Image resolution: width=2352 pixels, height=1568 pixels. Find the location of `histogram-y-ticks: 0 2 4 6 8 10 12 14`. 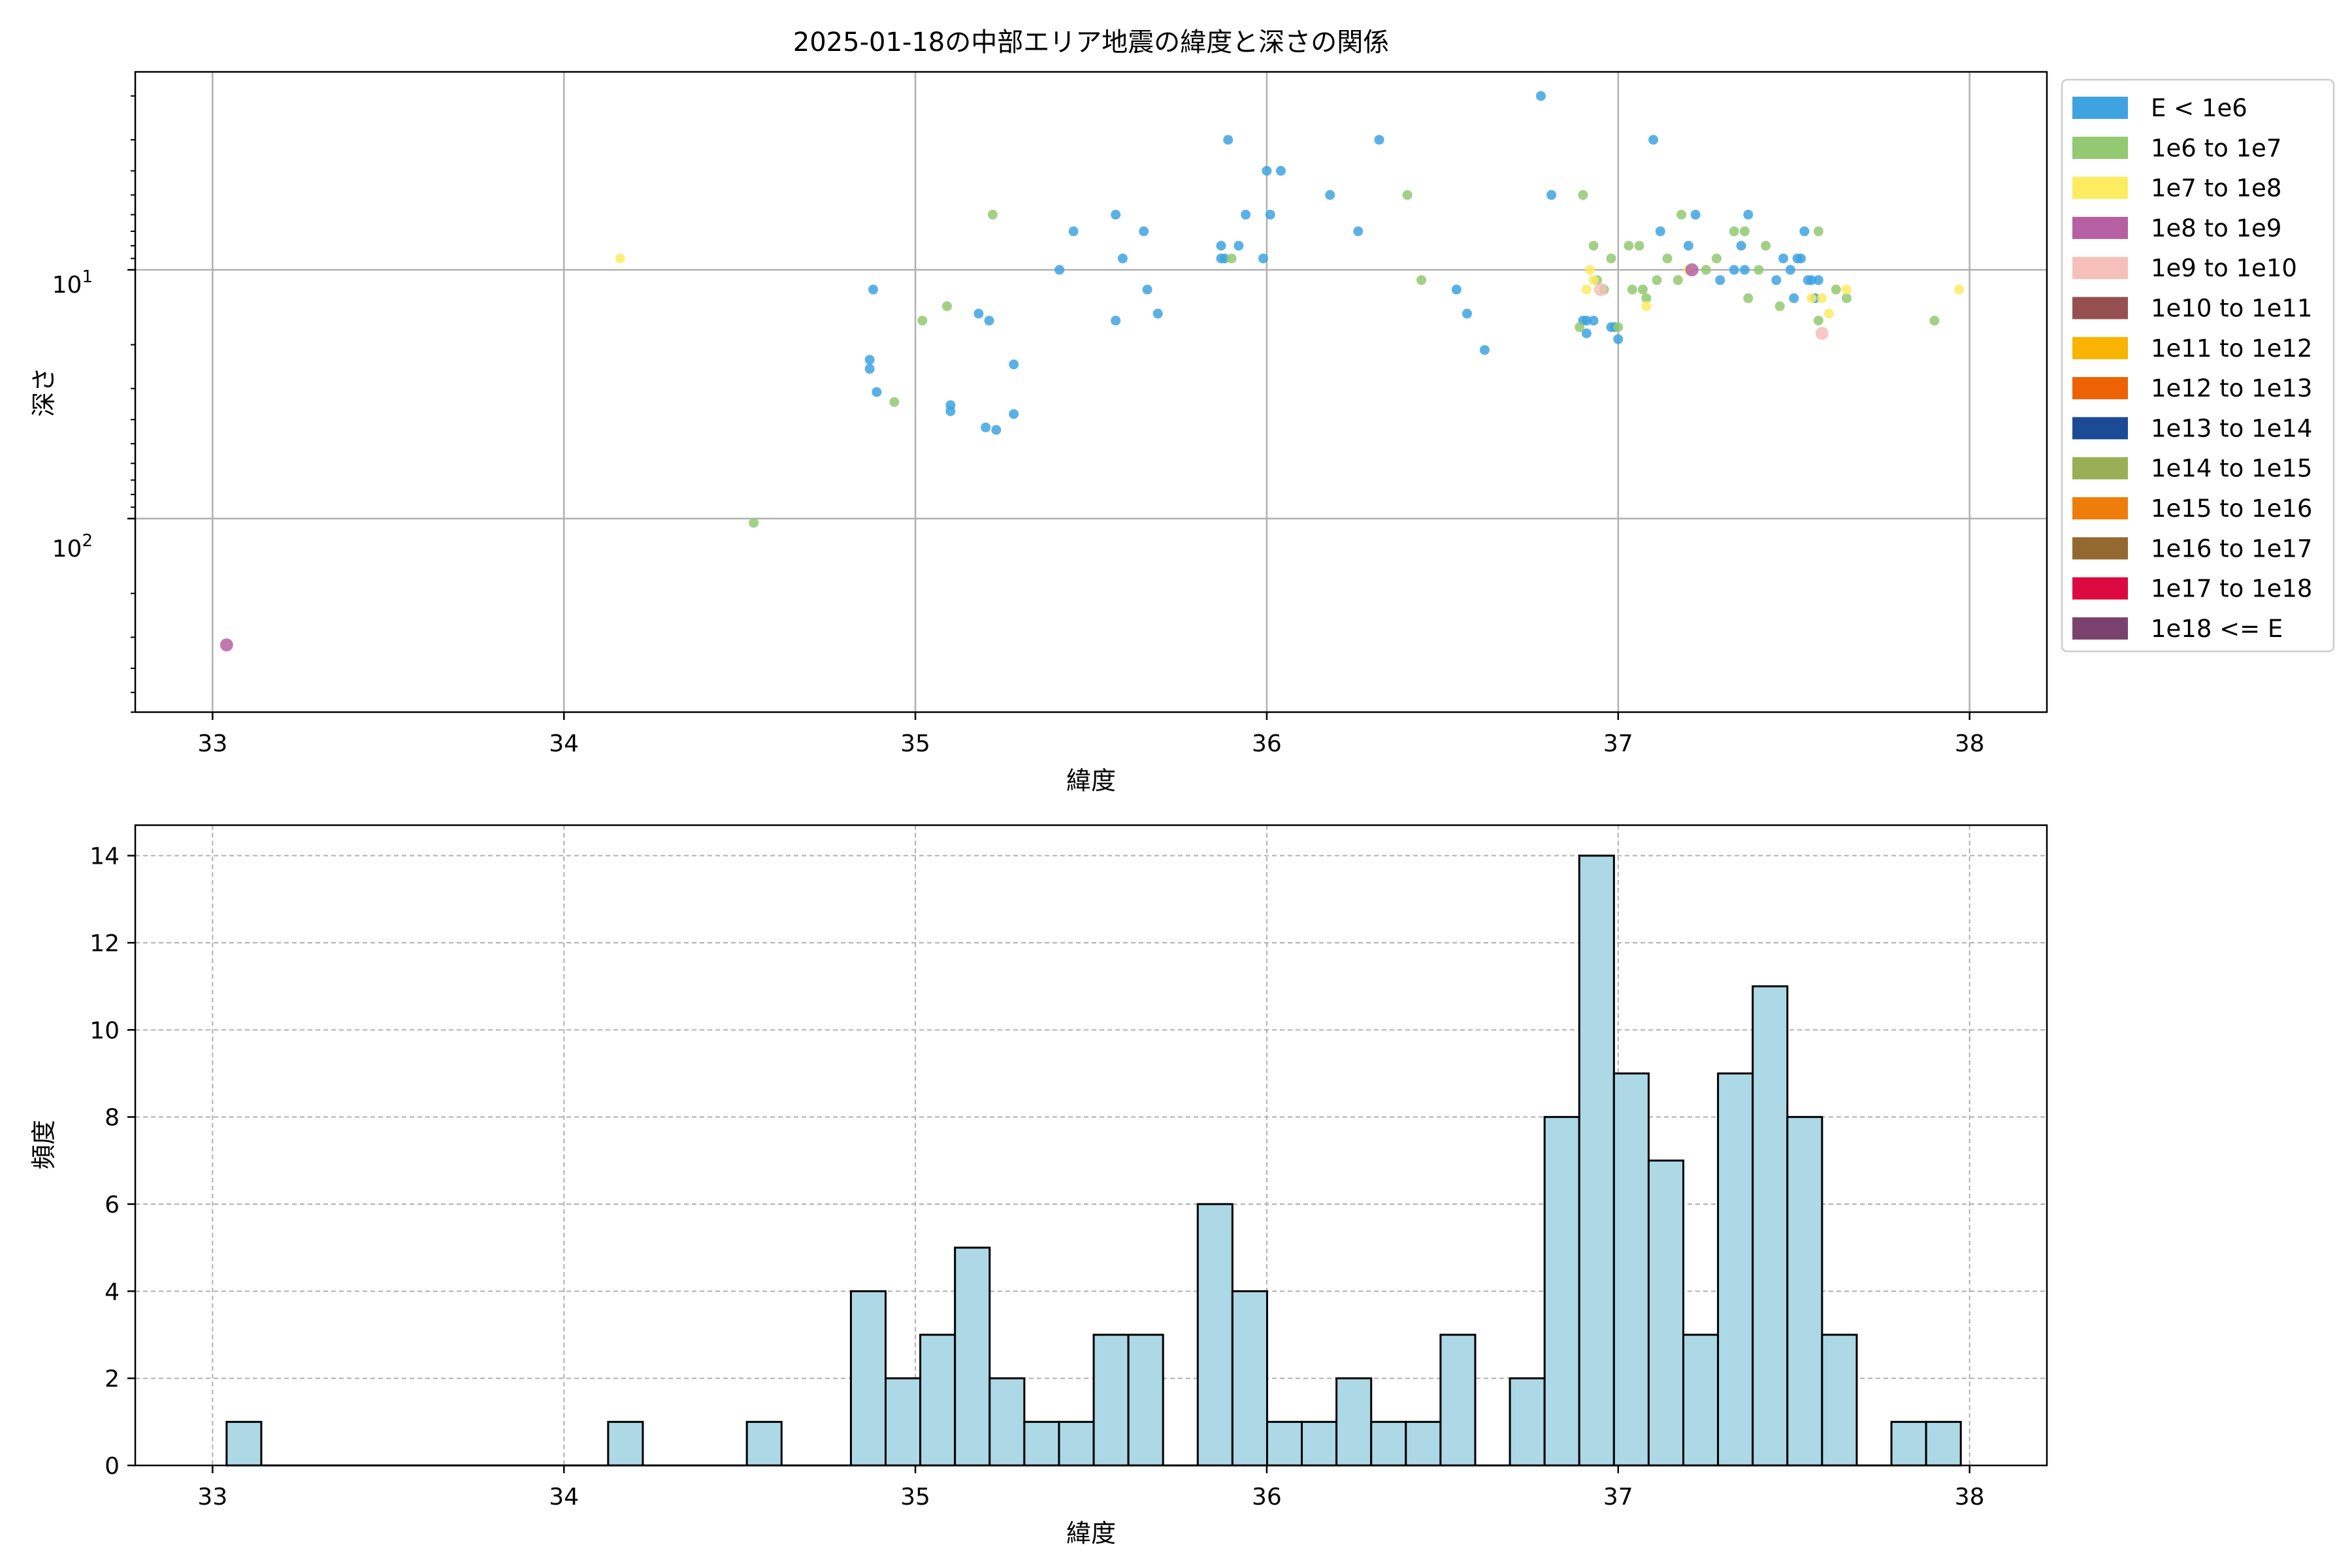

histogram-y-ticks: 0 2 4 6 8 10 12 14 is located at coordinates (112, 1161).